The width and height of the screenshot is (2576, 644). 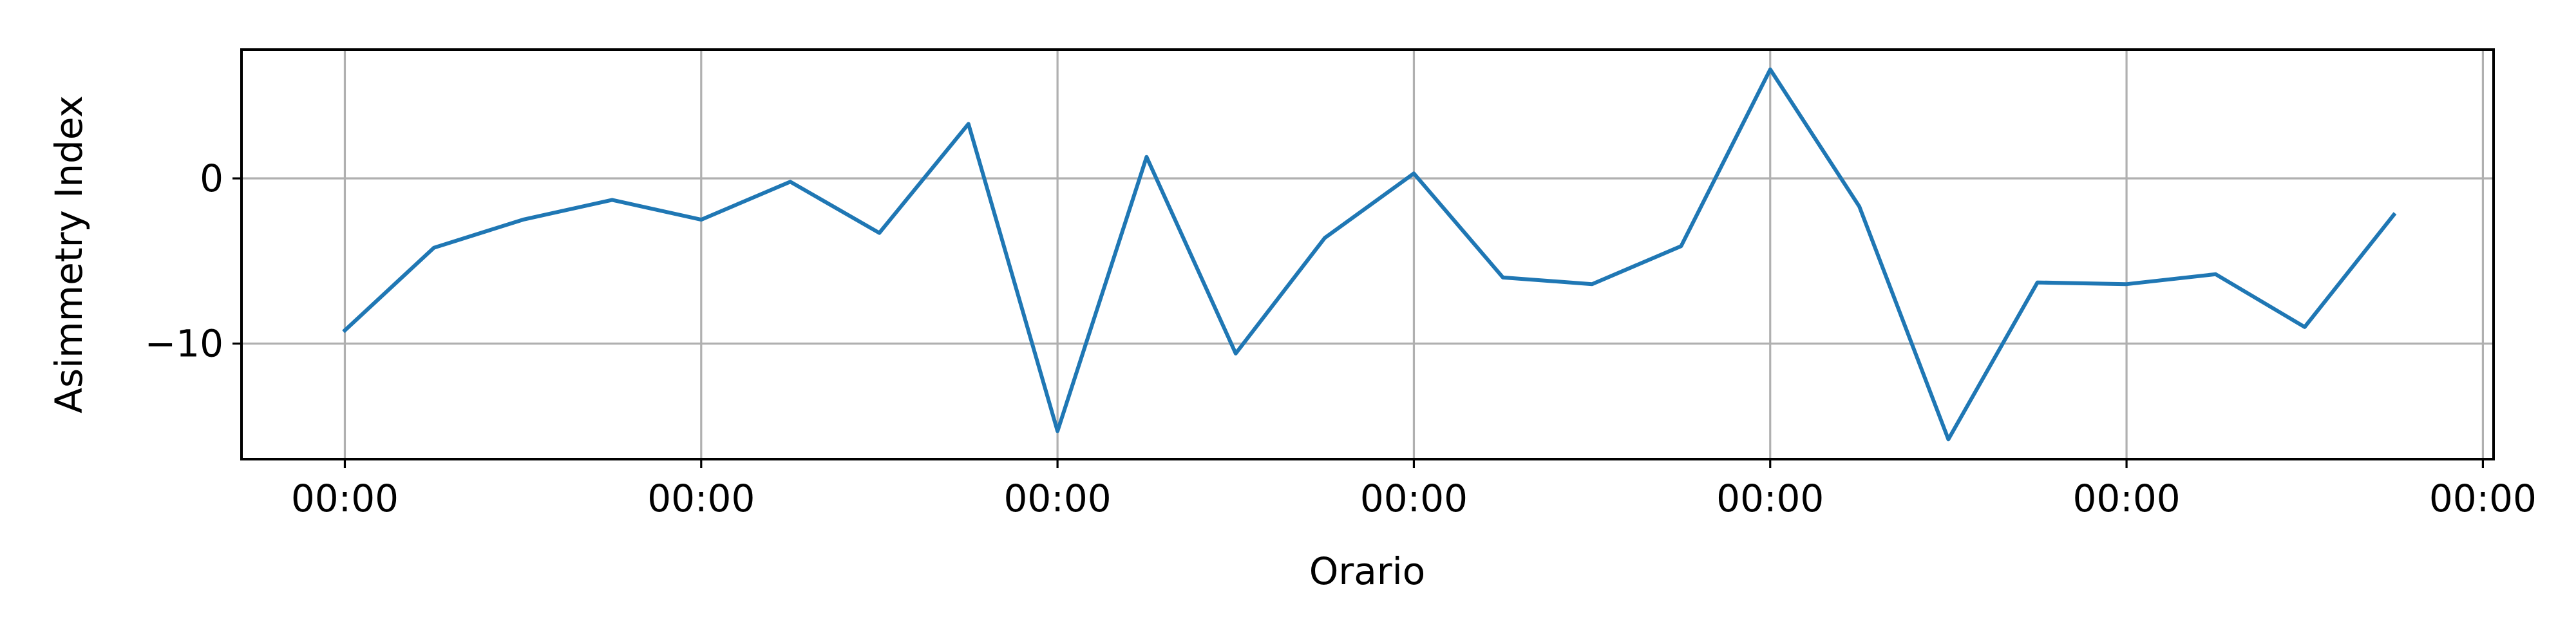 I want to click on x-axis-ticks: 00:00 00:00 00:00 00:00 00:00 00:00 00:00, so click(x=1414, y=490).